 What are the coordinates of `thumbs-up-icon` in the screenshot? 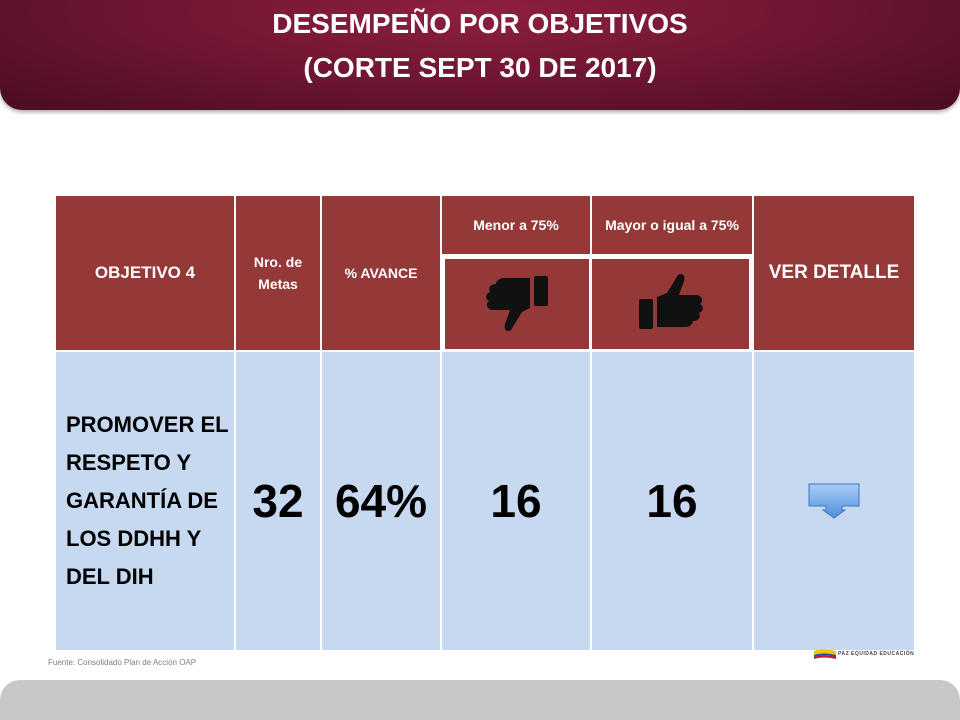 It's located at (671, 304).